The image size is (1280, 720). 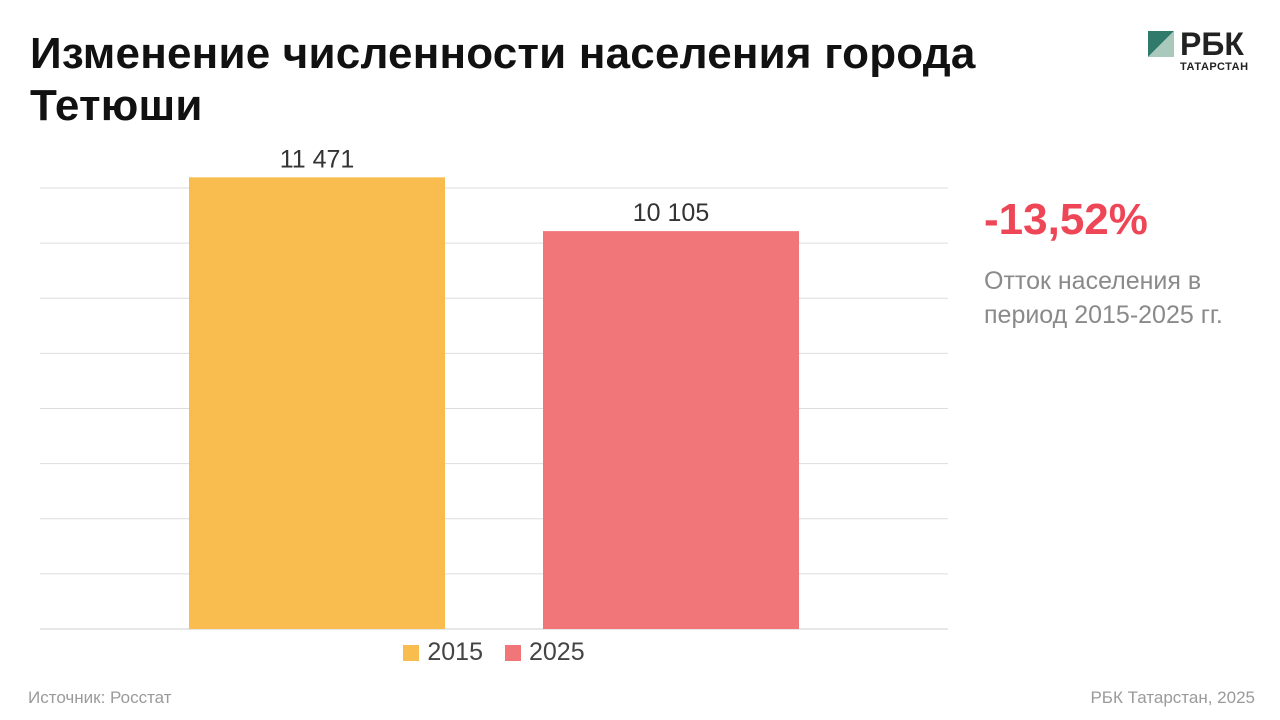 What do you see at coordinates (671, 430) in the screenshot?
I see `bar-2025` at bounding box center [671, 430].